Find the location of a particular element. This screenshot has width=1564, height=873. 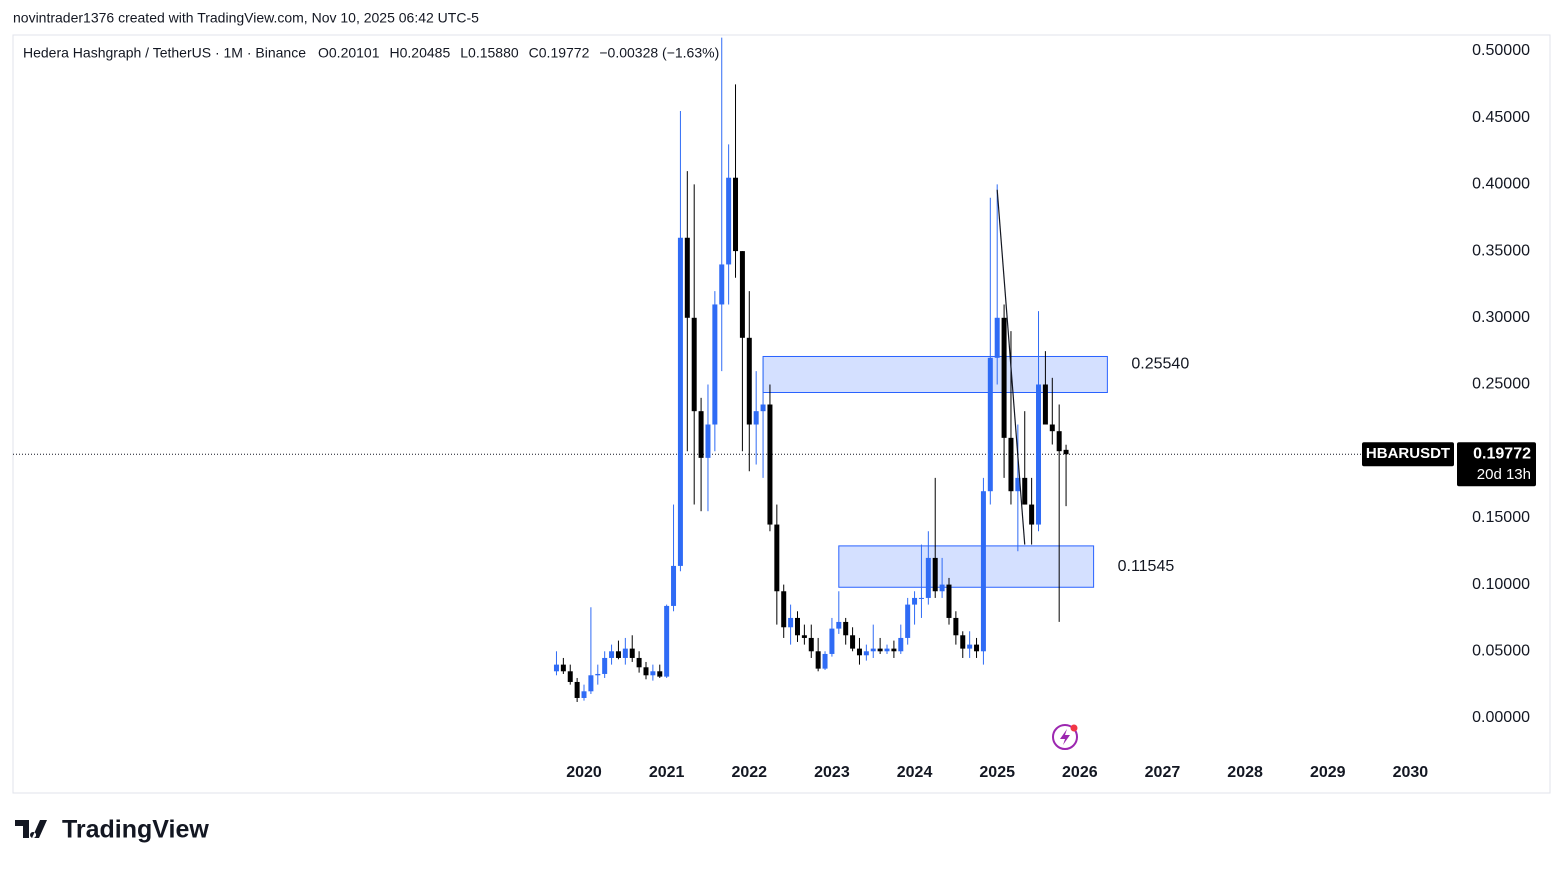

legend-value: 0.20485 is located at coordinates (425, 53).